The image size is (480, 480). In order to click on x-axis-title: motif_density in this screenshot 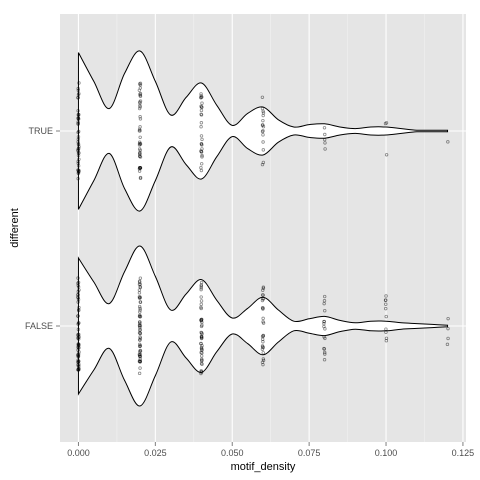, I will do `click(263, 467)`.